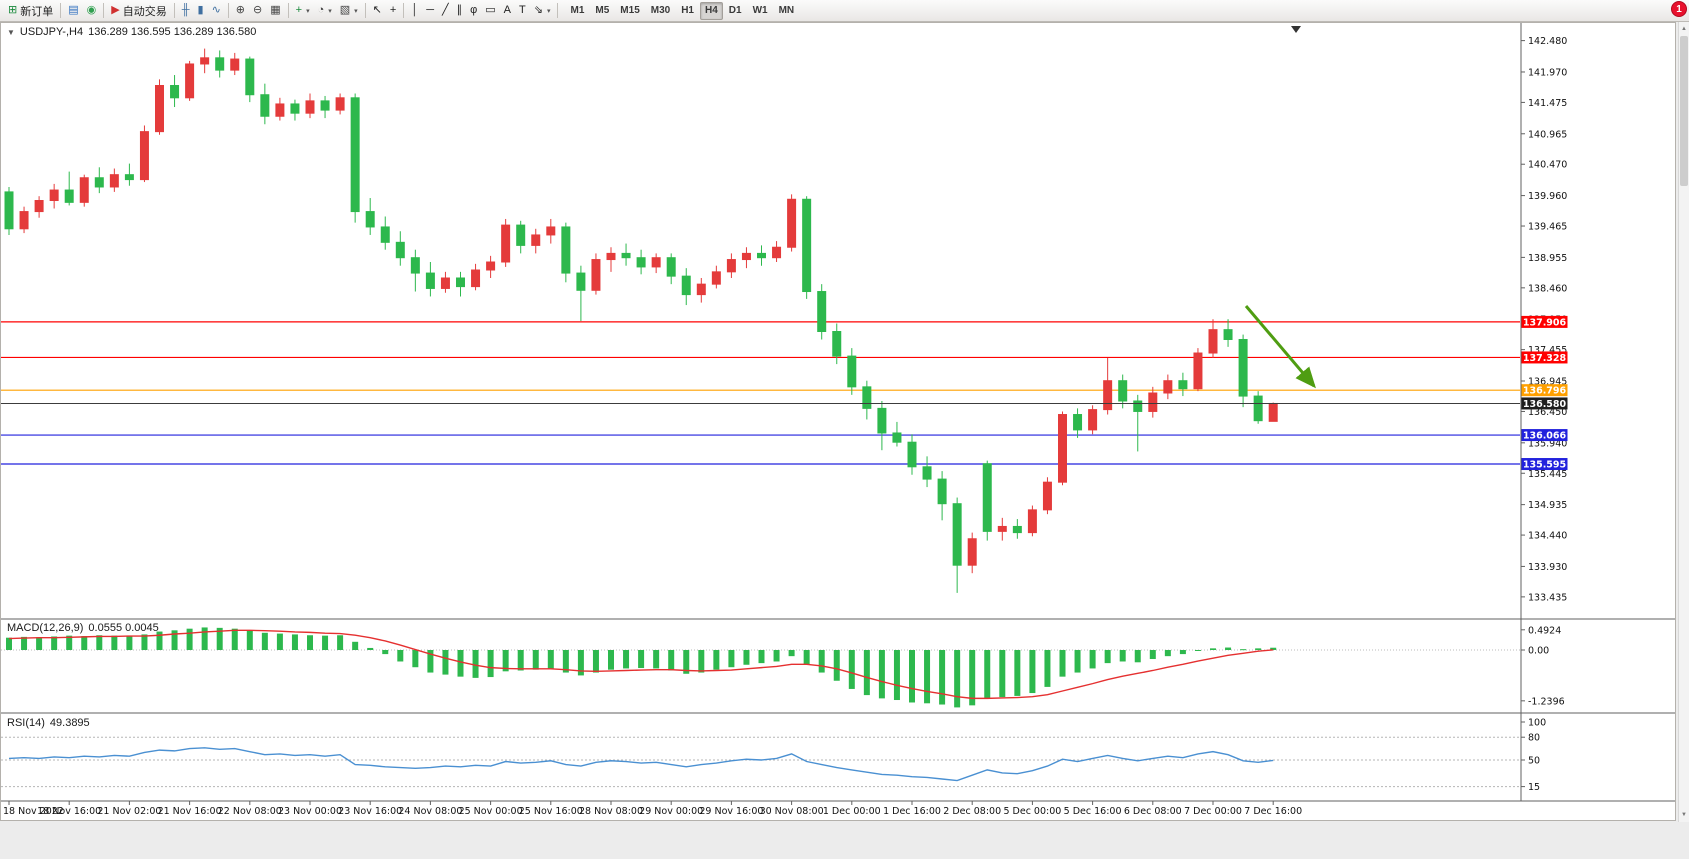 The height and width of the screenshot is (859, 1689). I want to click on chart-symbol-timeframe: USDJPY-,H4, so click(51, 32).